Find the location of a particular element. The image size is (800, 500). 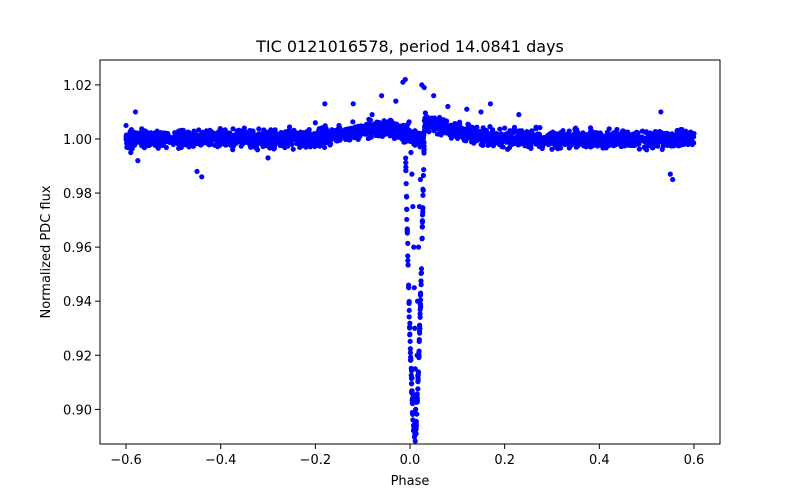

x-tick-label: 0.0 is located at coordinates (410, 460).